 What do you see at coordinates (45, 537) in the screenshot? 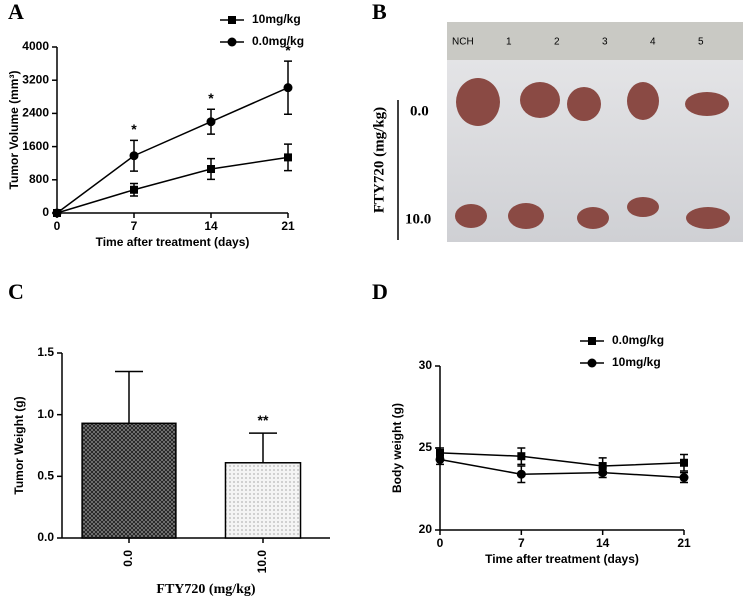
I see `y-tick-label: 0.0` at bounding box center [45, 537].